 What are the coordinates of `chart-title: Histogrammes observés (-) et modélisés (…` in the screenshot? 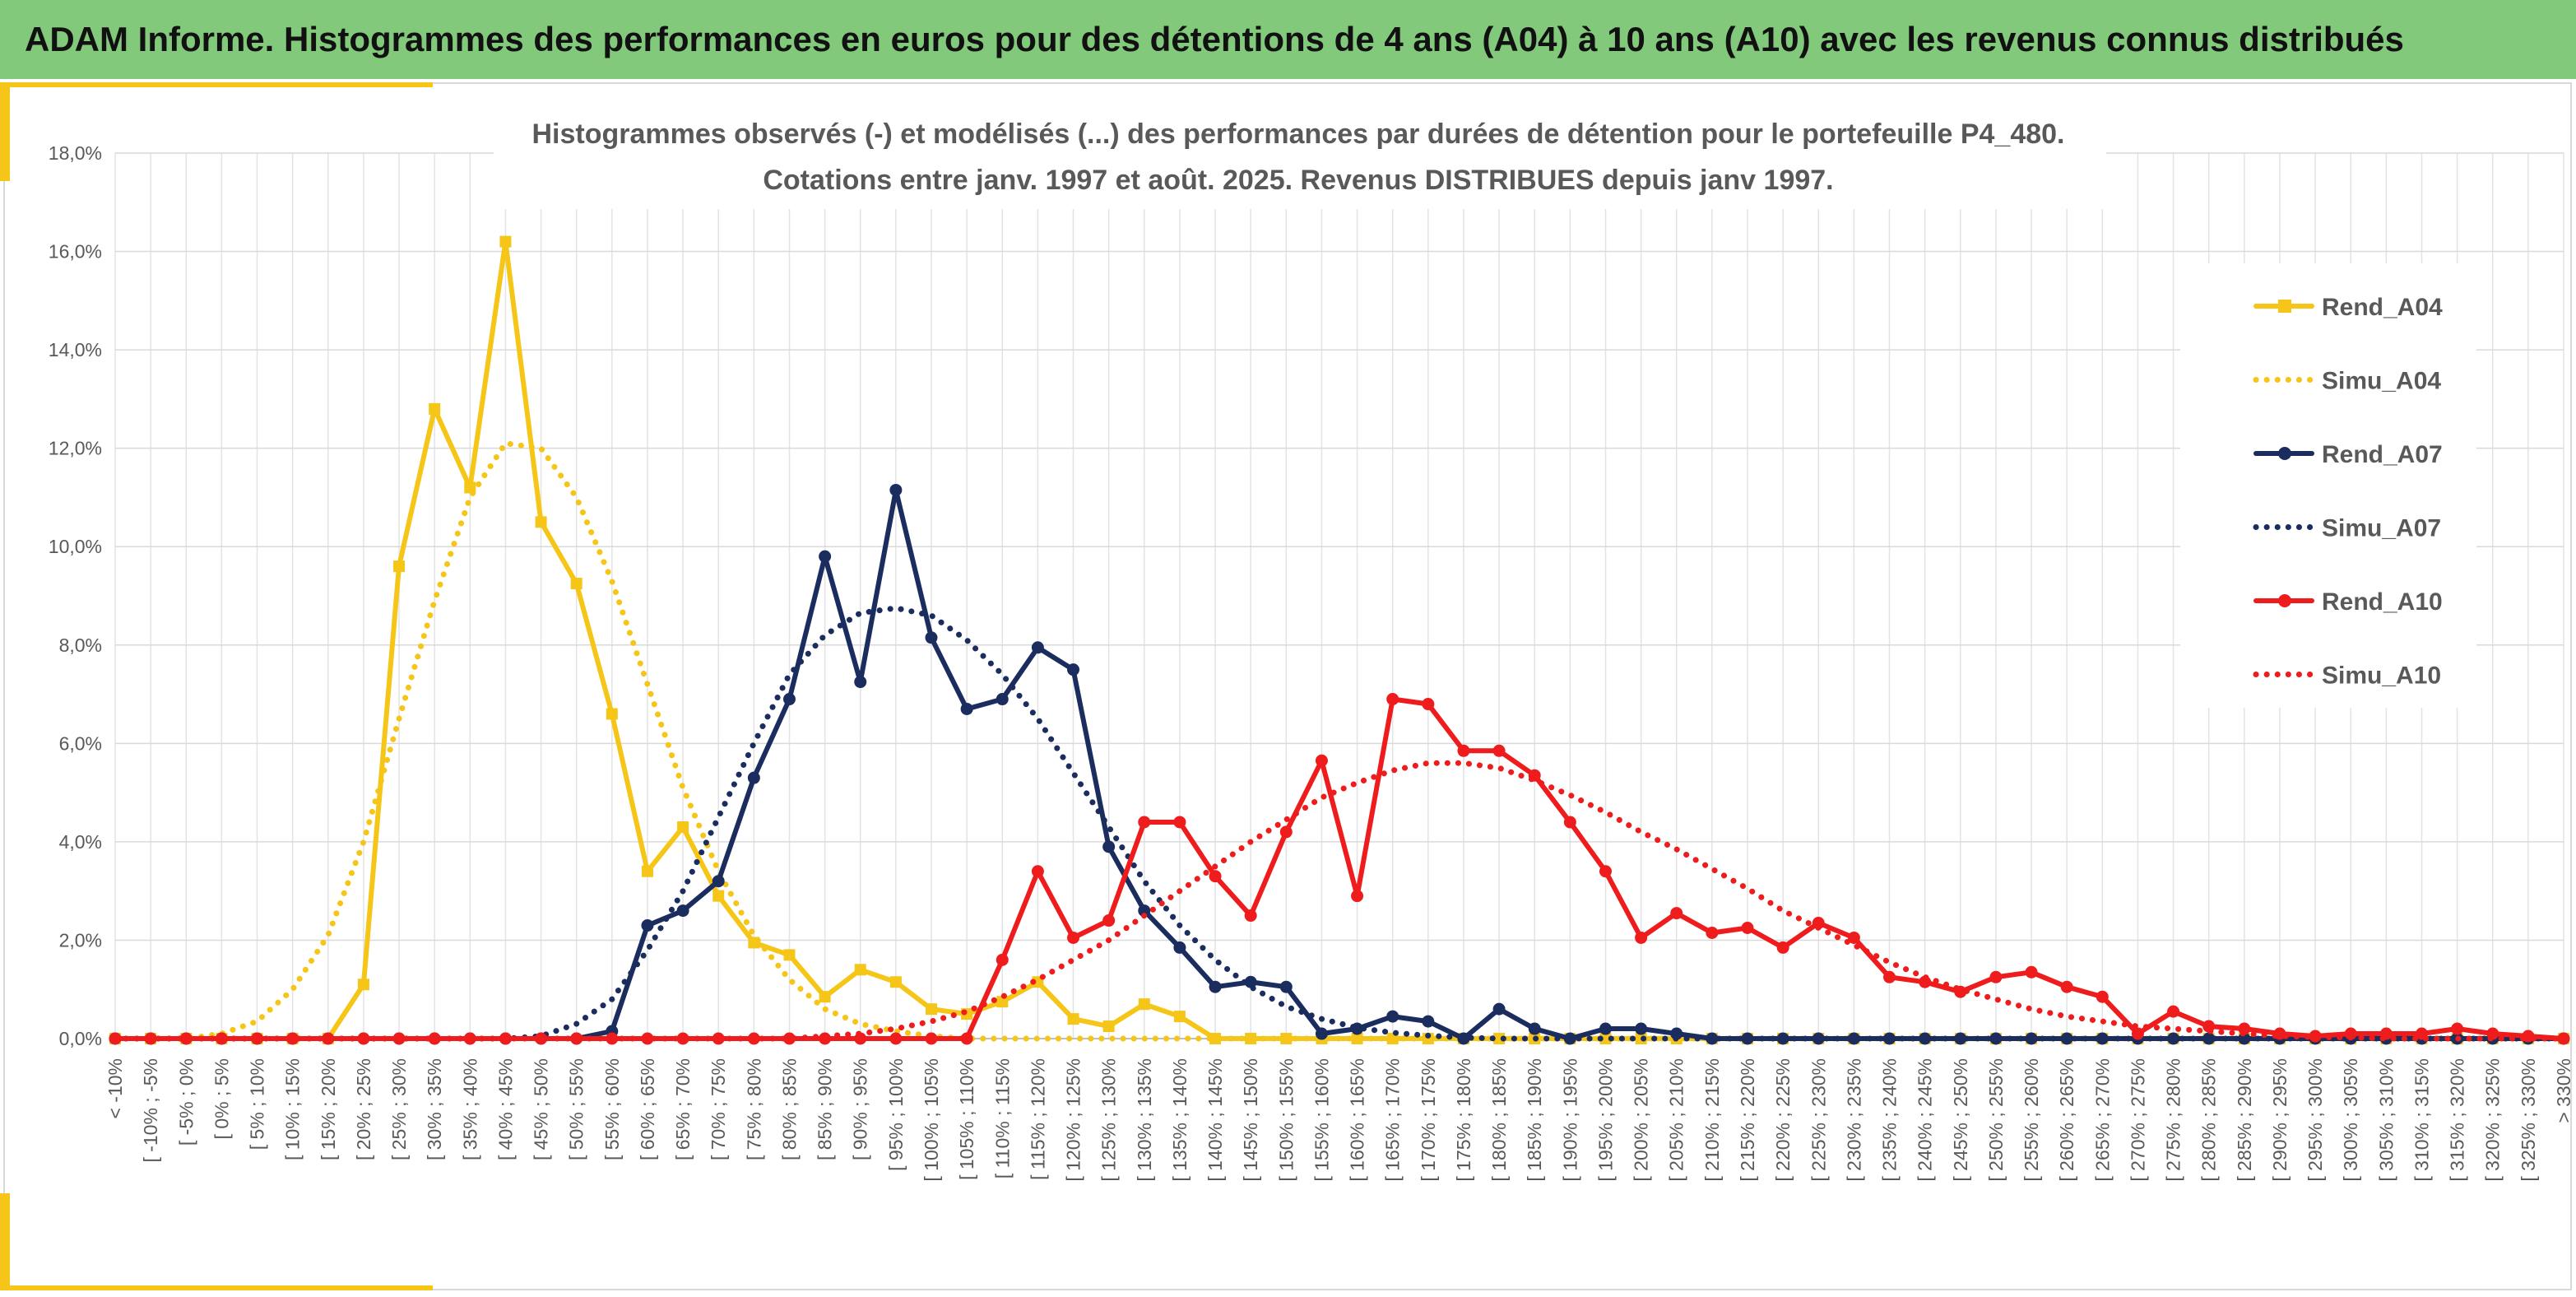 It's located at (1300, 156).